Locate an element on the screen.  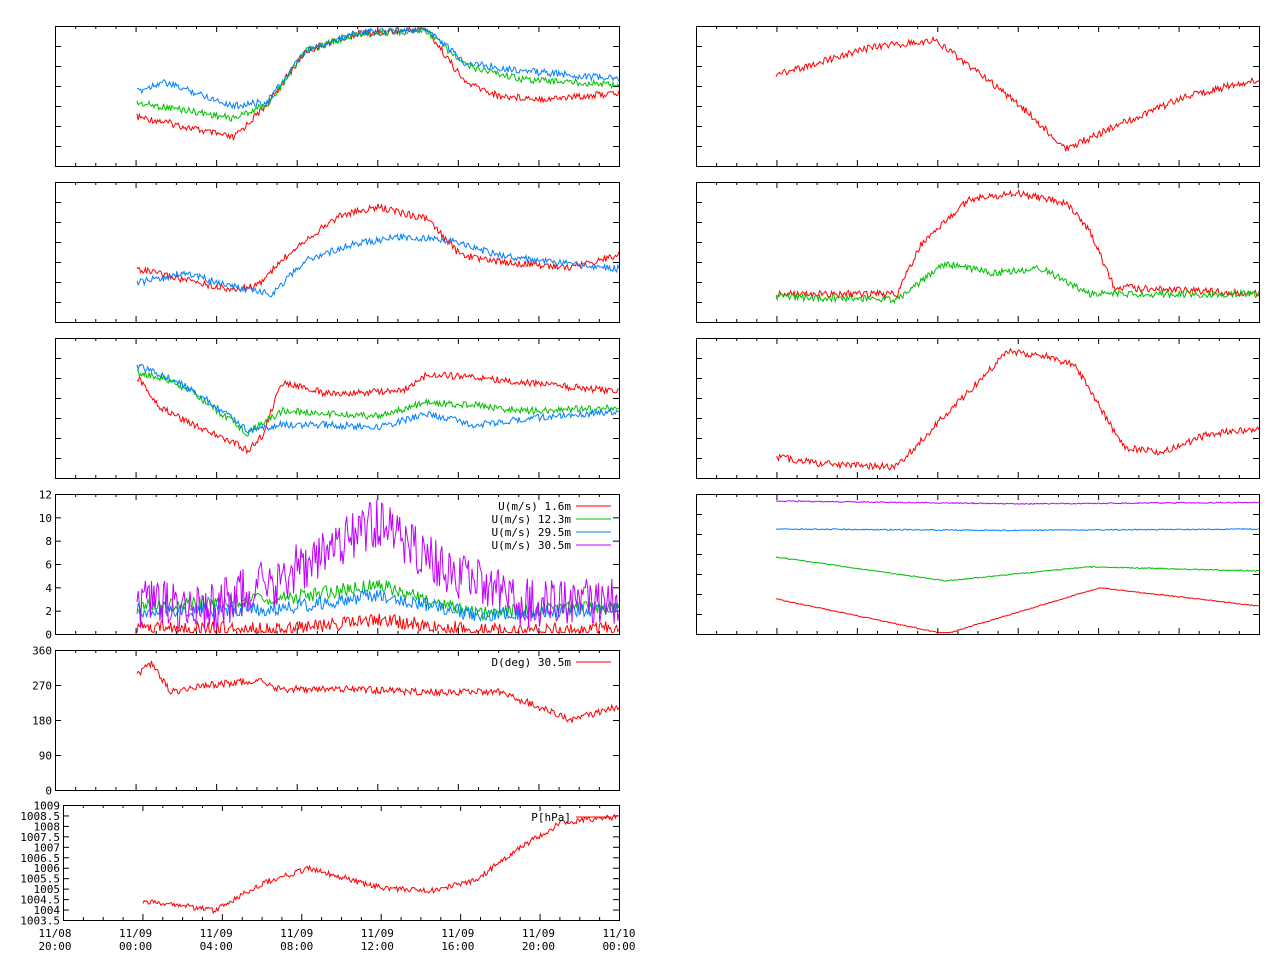
y-tick-label: 1003.5 is located at coordinates (40, 921).